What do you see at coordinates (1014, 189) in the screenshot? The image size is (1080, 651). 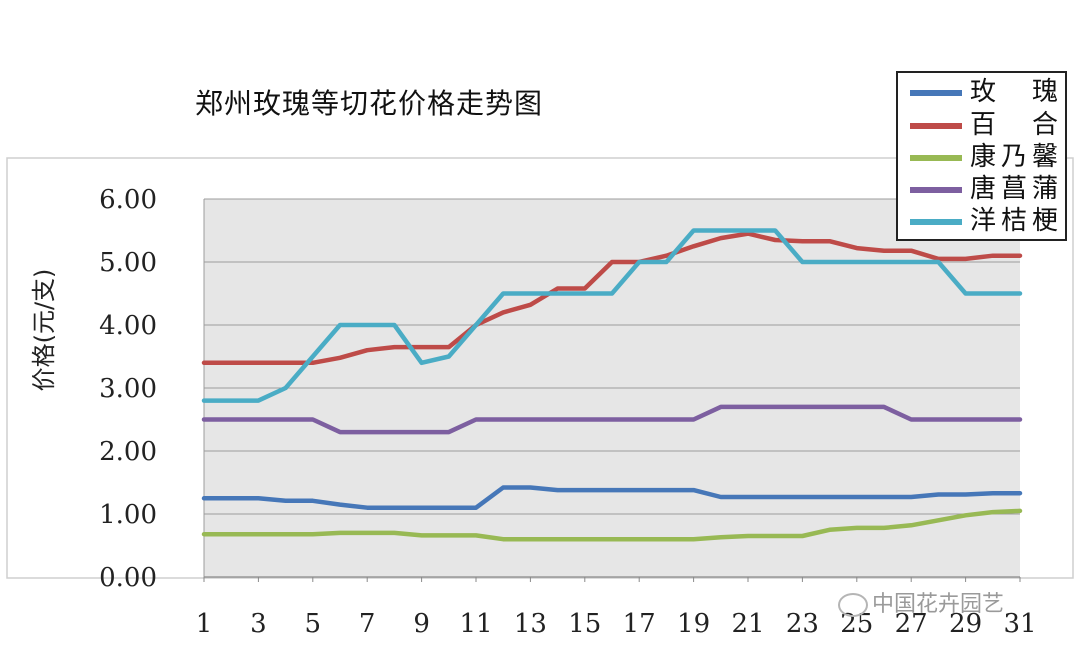 I see `legend-label-gladiolus: 唐菖蒲` at bounding box center [1014, 189].